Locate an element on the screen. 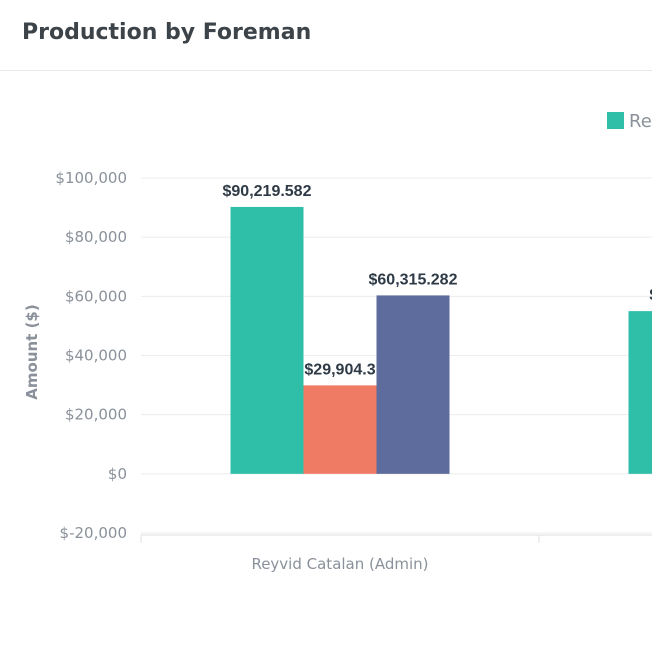 This screenshot has width=652, height=652. data-label: $55, is located at coordinates (650, 295).